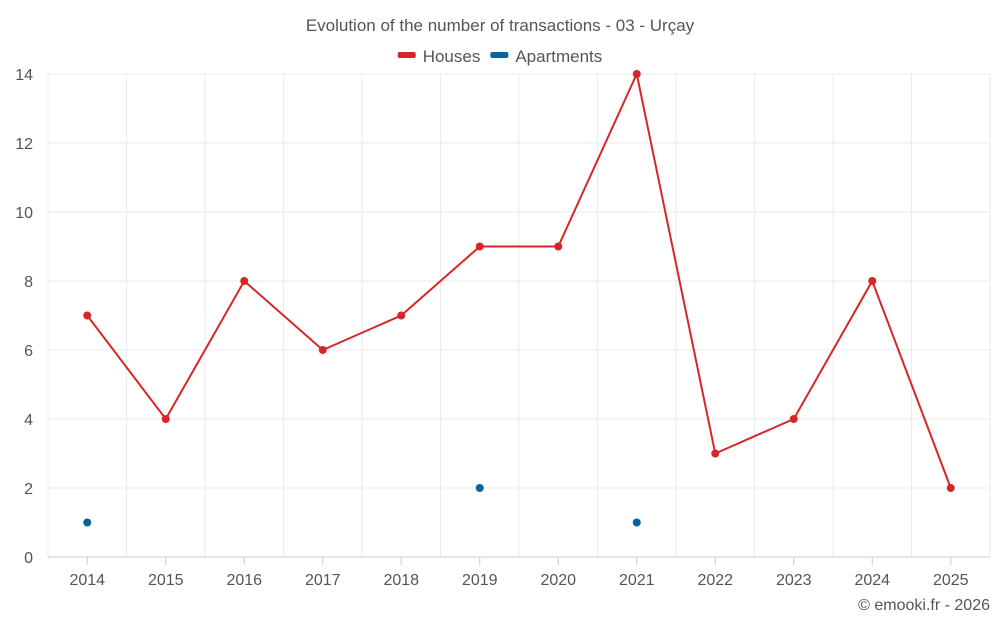 This screenshot has height=625, width=1000. Describe the element at coordinates (24, 75) in the screenshot. I see `y-tick-label: 14` at that location.